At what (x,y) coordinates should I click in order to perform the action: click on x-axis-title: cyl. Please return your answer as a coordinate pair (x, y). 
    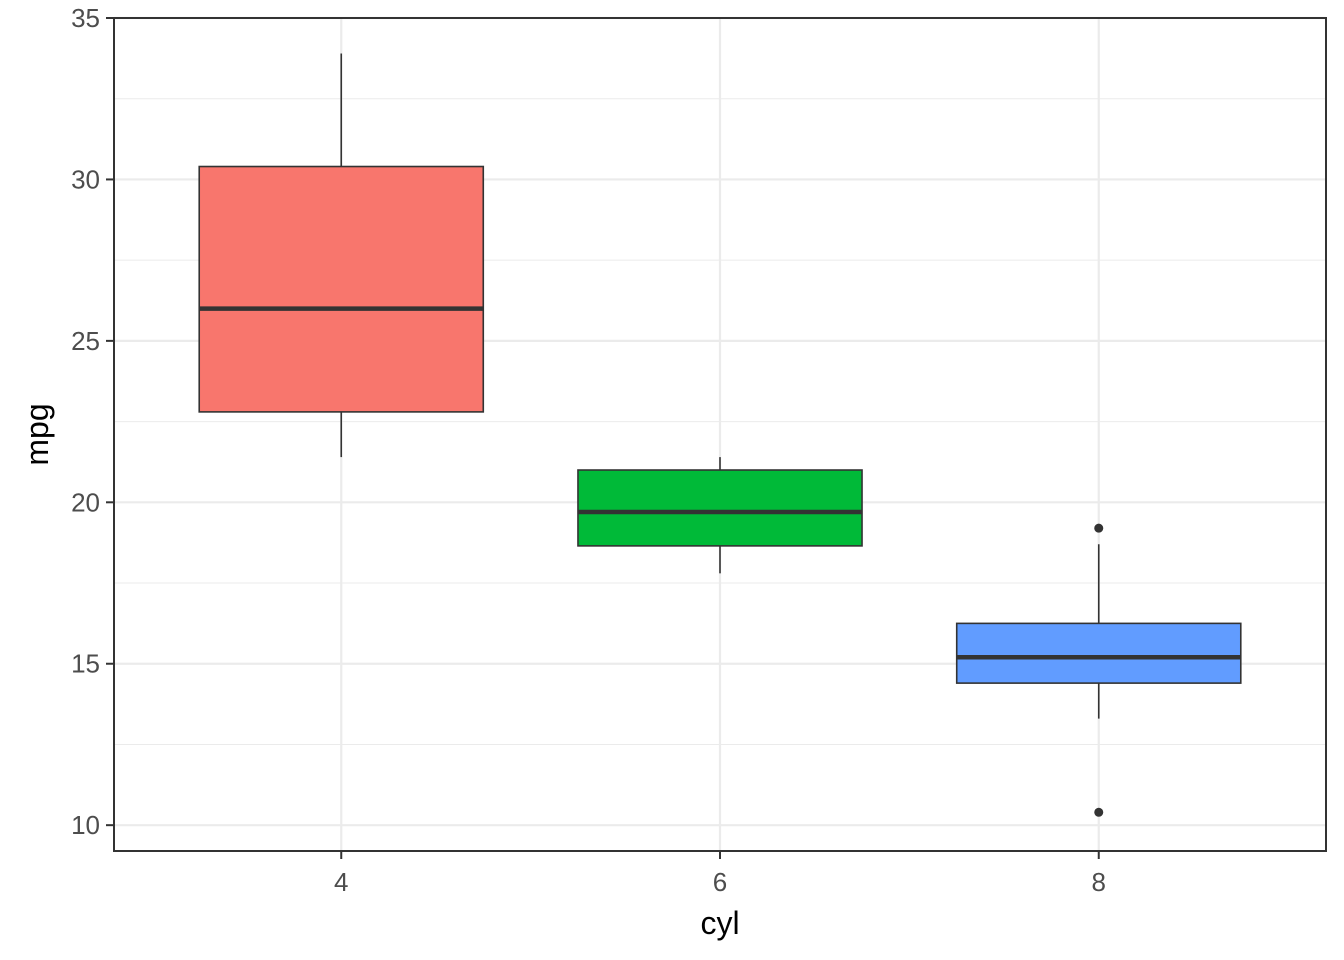
    Looking at the image, I should click on (719, 923).